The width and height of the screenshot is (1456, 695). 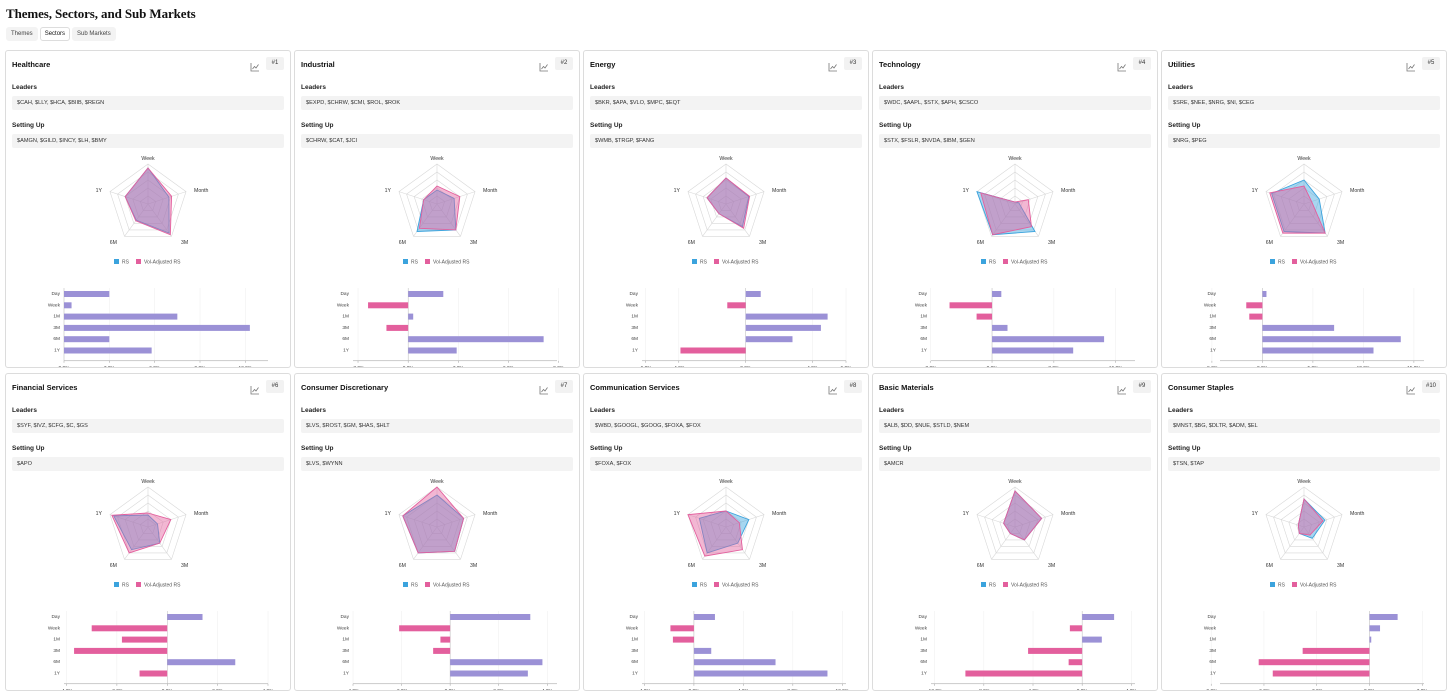 What do you see at coordinates (1015, 141) in the screenshot?
I see `setting-up-tickers: $STX, $FSLR, $NVDA, $IBM, $GEN` at bounding box center [1015, 141].